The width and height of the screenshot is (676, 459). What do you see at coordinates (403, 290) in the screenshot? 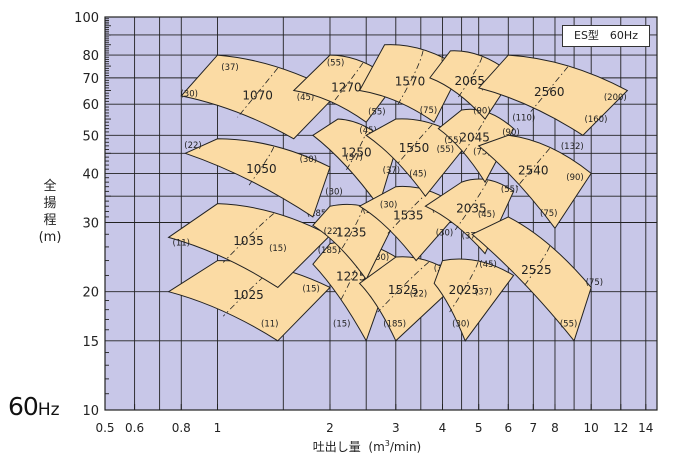
I see `zone-label: 1525` at bounding box center [403, 290].